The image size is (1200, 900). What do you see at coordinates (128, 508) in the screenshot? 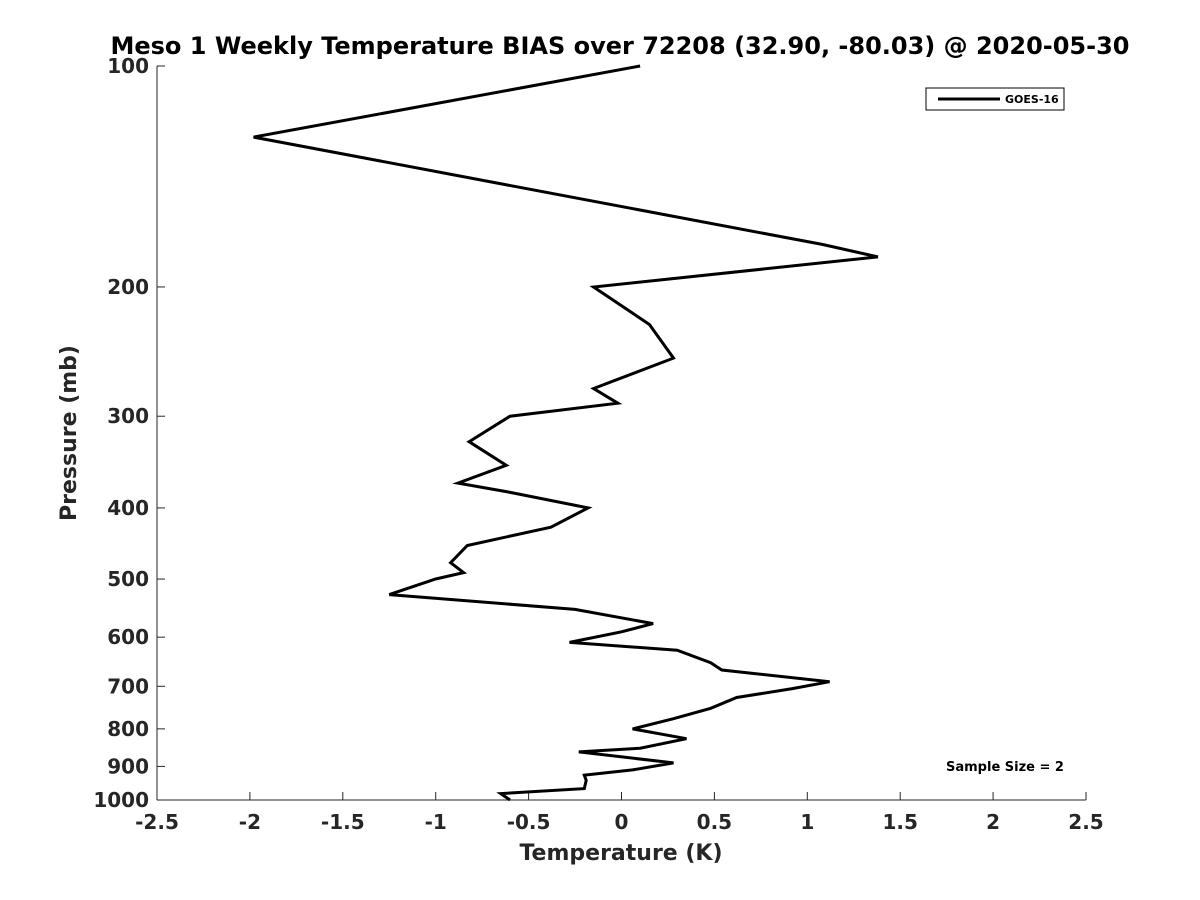
I see `y-tick-label: 400` at bounding box center [128, 508].